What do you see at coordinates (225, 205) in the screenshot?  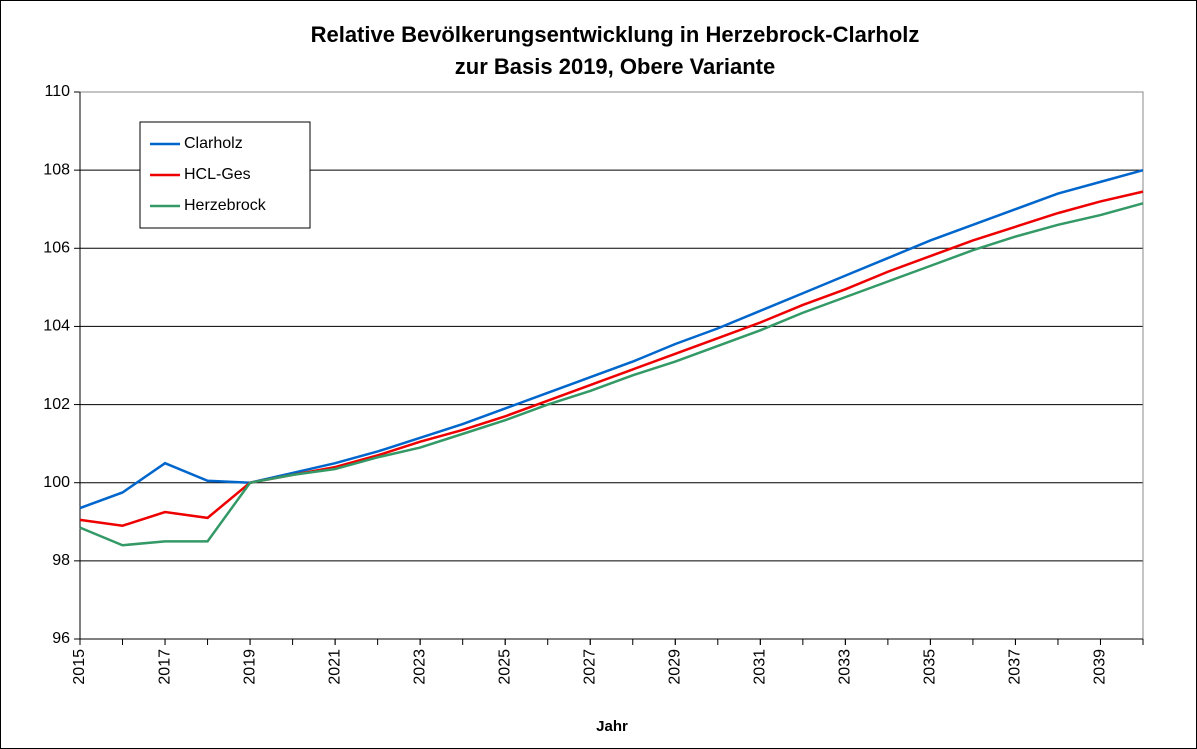 I see `legend-label: Herzebrock` at bounding box center [225, 205].